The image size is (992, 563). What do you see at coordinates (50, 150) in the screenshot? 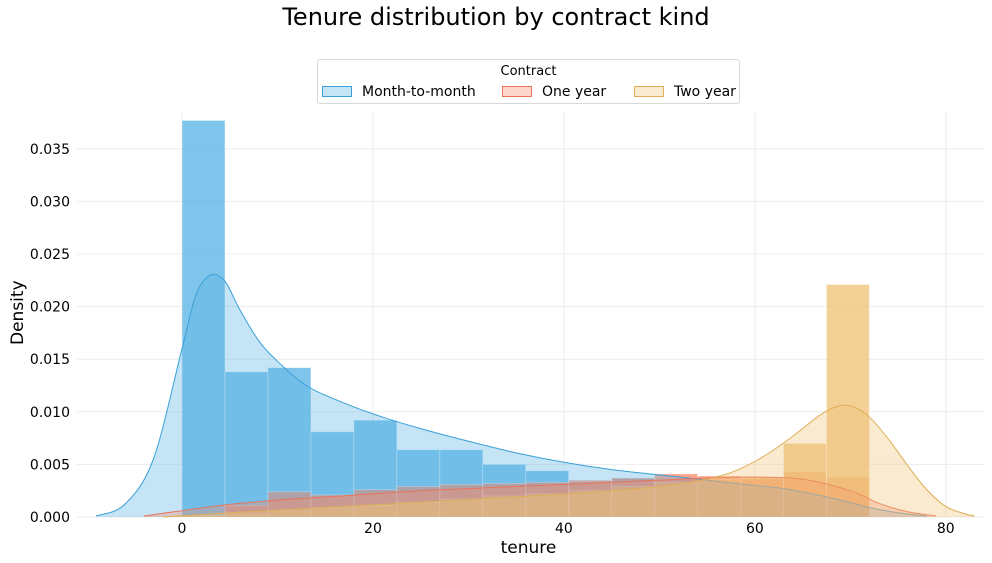
I see `y-tick-label: 0.035` at bounding box center [50, 150].